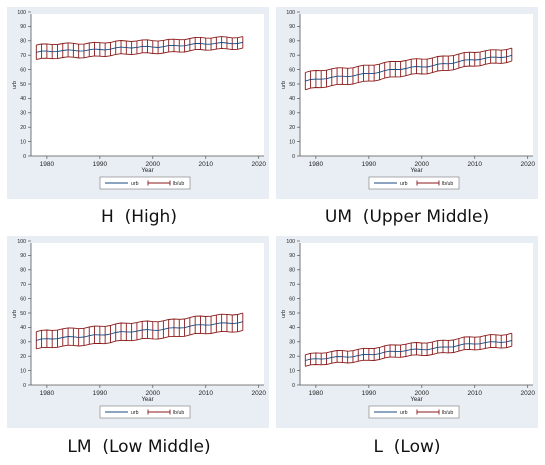 The width and height of the screenshot is (545, 465). What do you see at coordinates (139, 217) in the screenshot?
I see `caption-high: H (High)` at bounding box center [139, 217].